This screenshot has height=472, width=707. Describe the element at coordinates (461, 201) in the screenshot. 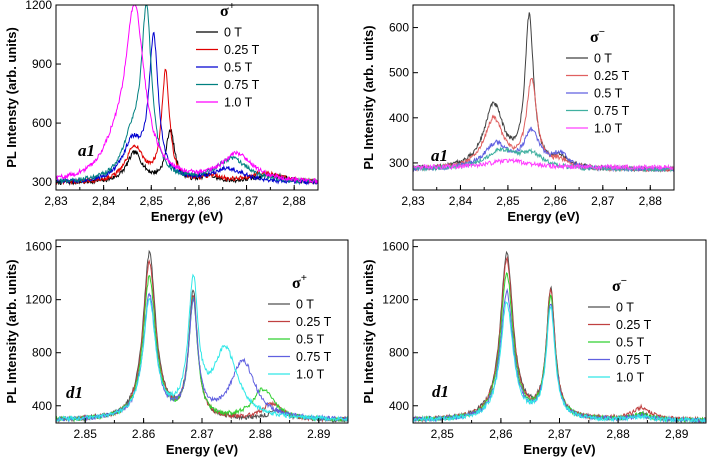

I see `x-tick-label: 2,84` at that location.